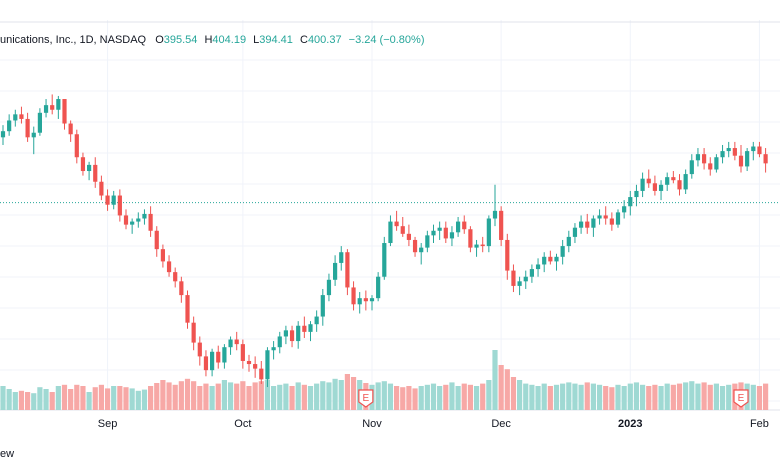 This screenshot has width=780, height=470. What do you see at coordinates (73, 40) in the screenshot?
I see `legend-title: unications, Inc., 1D, NASDAQ` at bounding box center [73, 40].